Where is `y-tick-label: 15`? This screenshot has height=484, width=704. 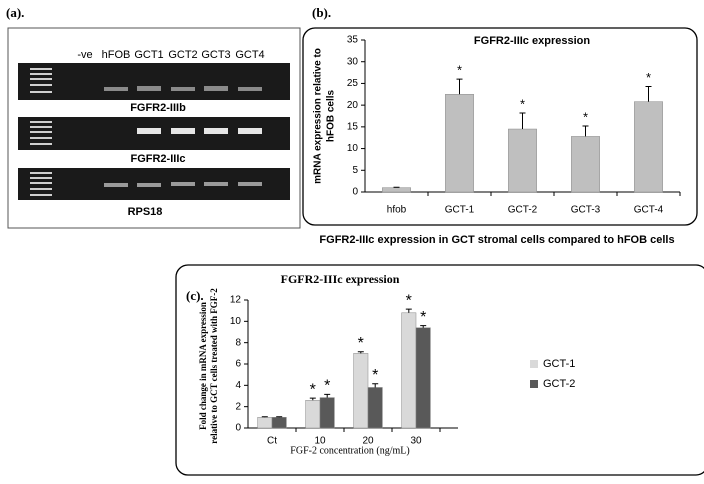
y-tick-label: 15 is located at coordinates (353, 126).